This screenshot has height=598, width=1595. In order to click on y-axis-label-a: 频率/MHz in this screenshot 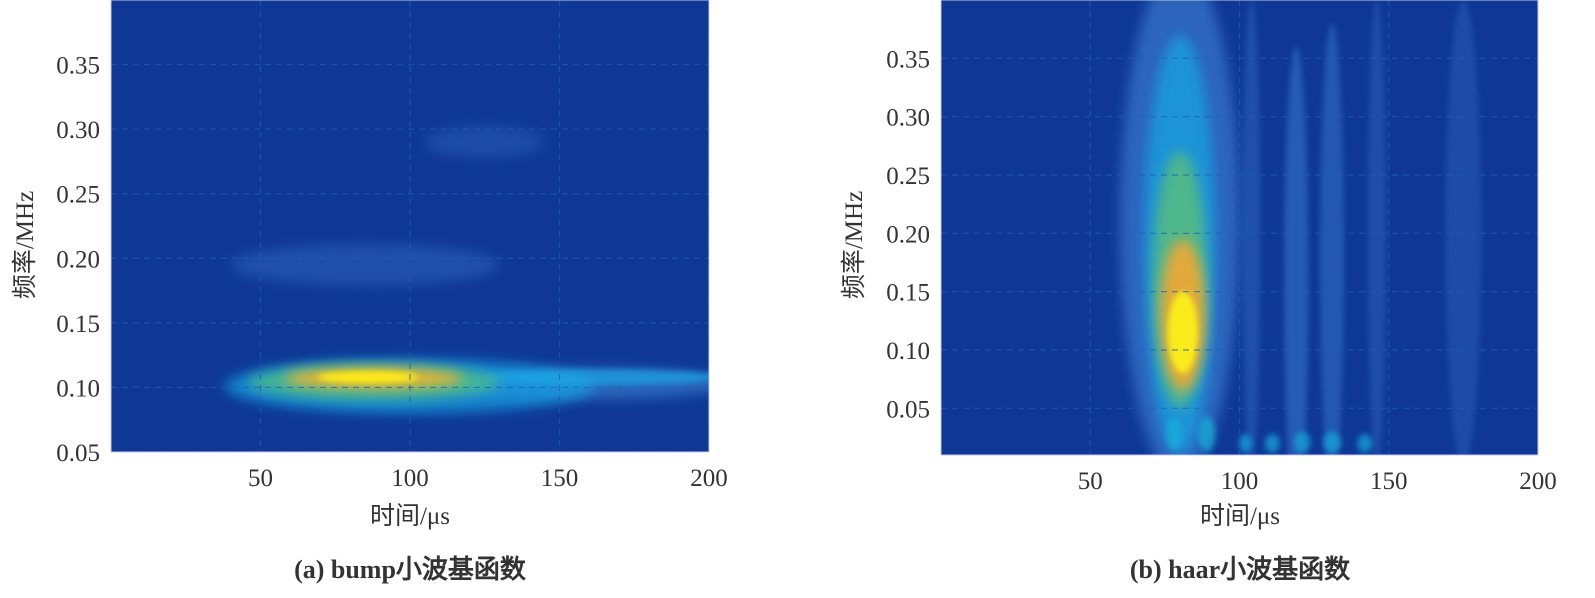, I will do `click(25, 245)`.